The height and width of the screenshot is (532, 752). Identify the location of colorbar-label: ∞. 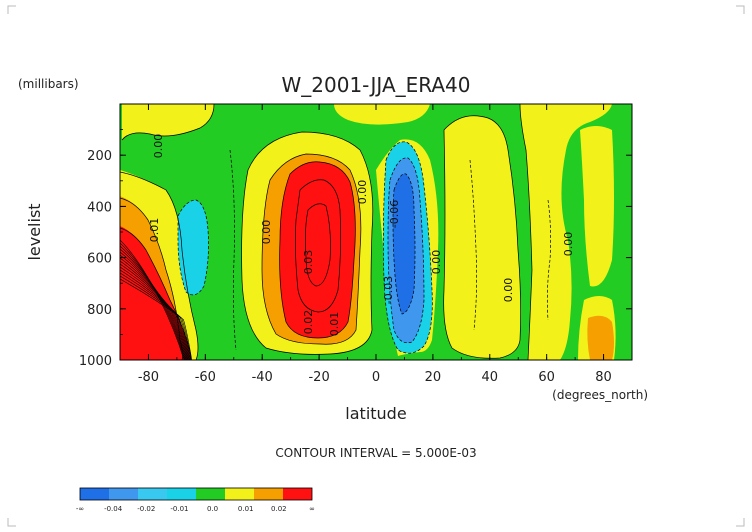
(312, 509).